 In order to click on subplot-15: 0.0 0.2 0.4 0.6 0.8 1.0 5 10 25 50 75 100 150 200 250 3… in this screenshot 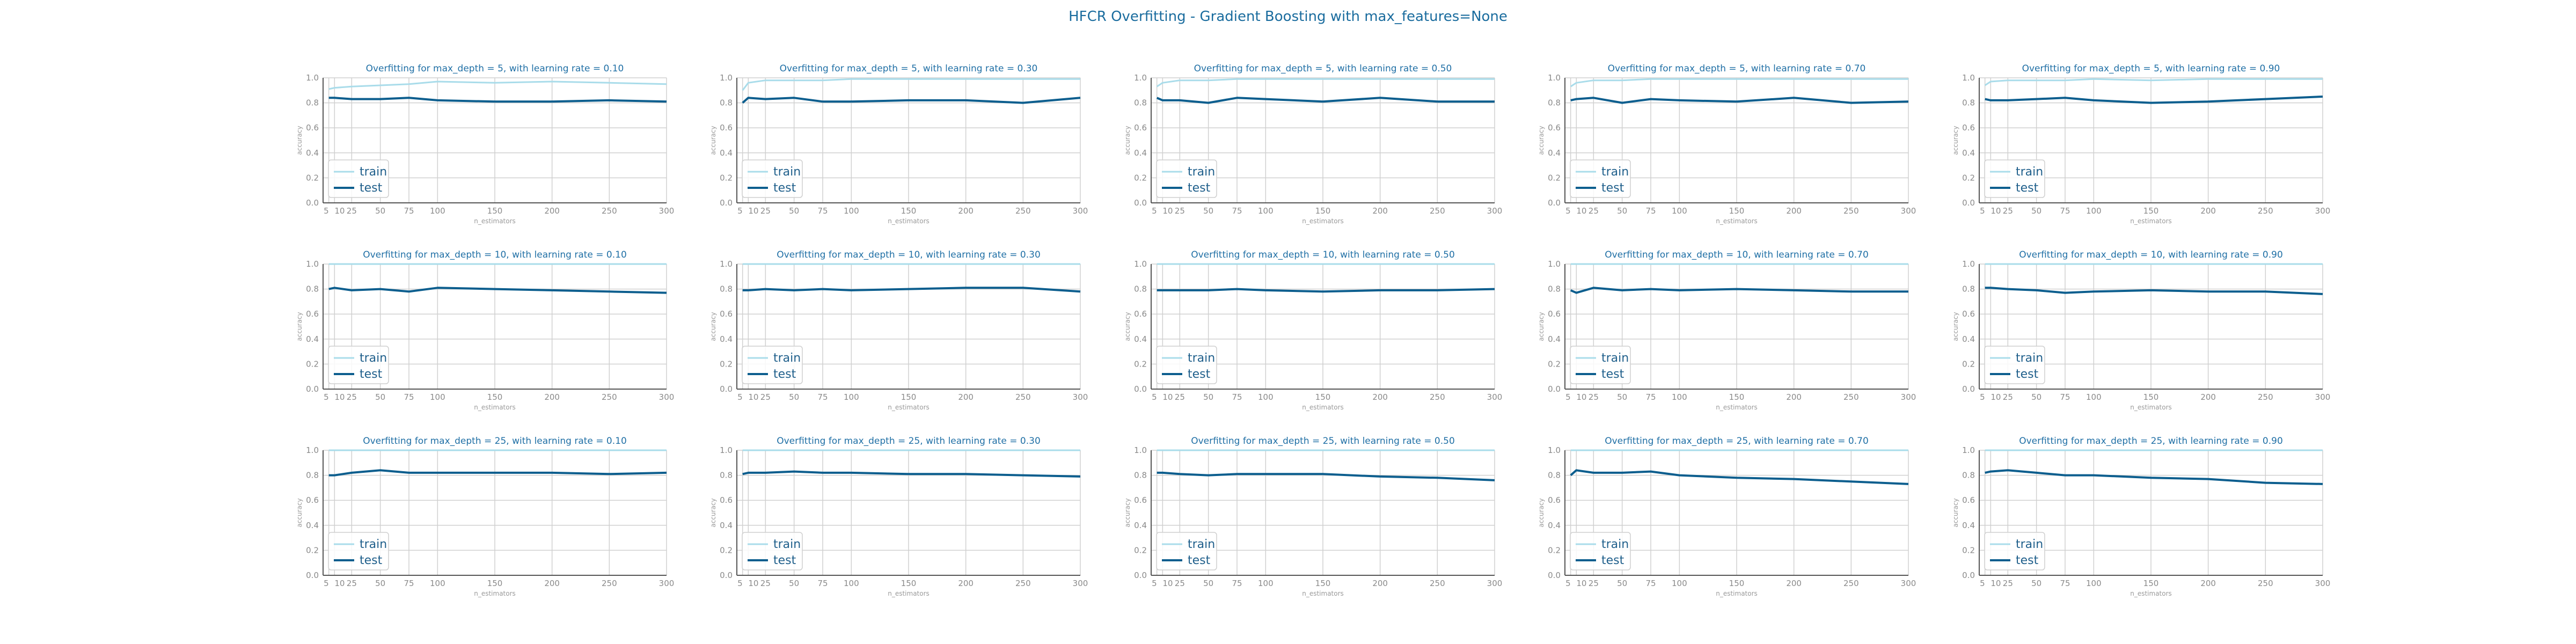, I will do `click(2141, 516)`.